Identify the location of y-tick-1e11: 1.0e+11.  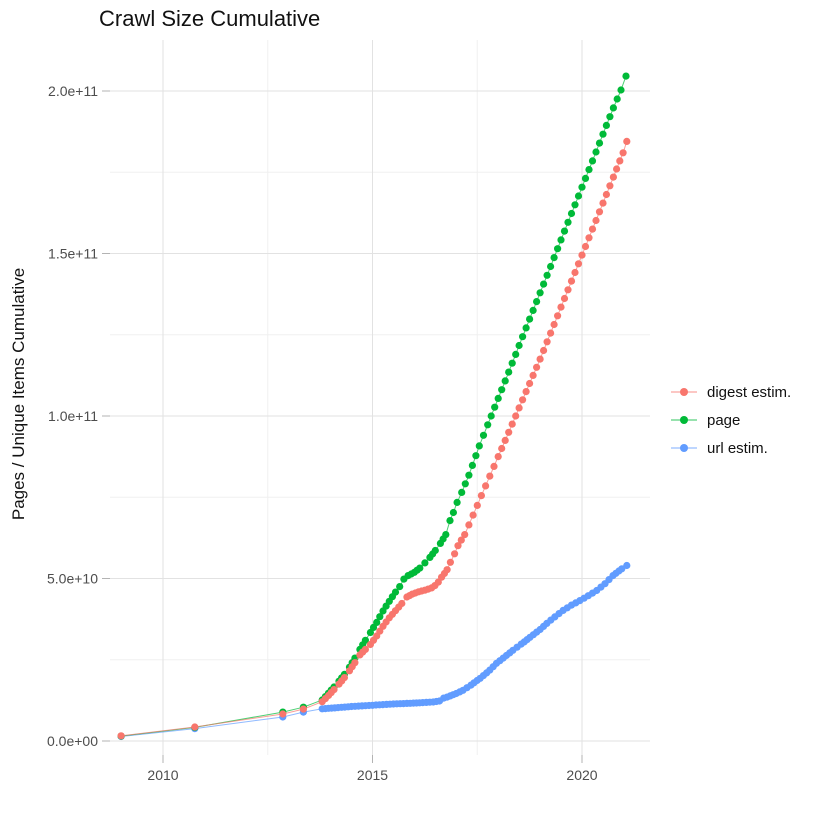
(73, 416).